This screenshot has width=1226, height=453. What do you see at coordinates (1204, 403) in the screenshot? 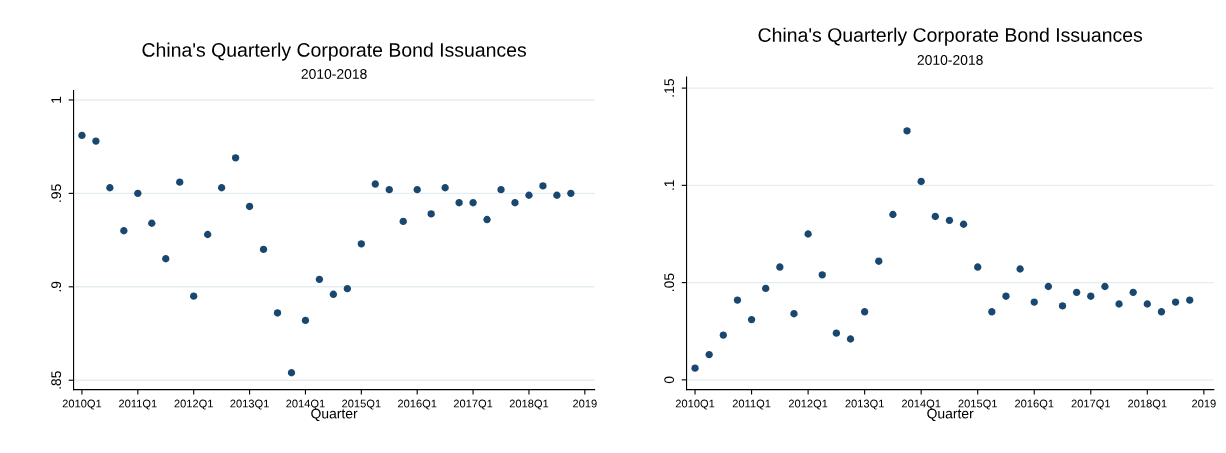
I see `x-tick-label: 2019` at bounding box center [1204, 403].